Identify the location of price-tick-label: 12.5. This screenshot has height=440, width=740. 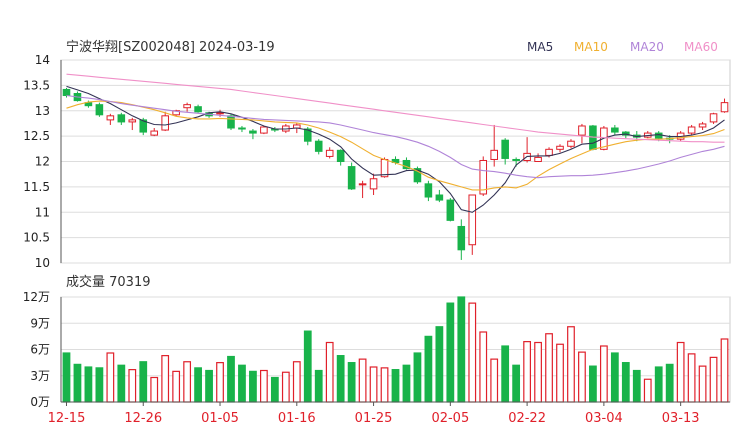
(36, 136).